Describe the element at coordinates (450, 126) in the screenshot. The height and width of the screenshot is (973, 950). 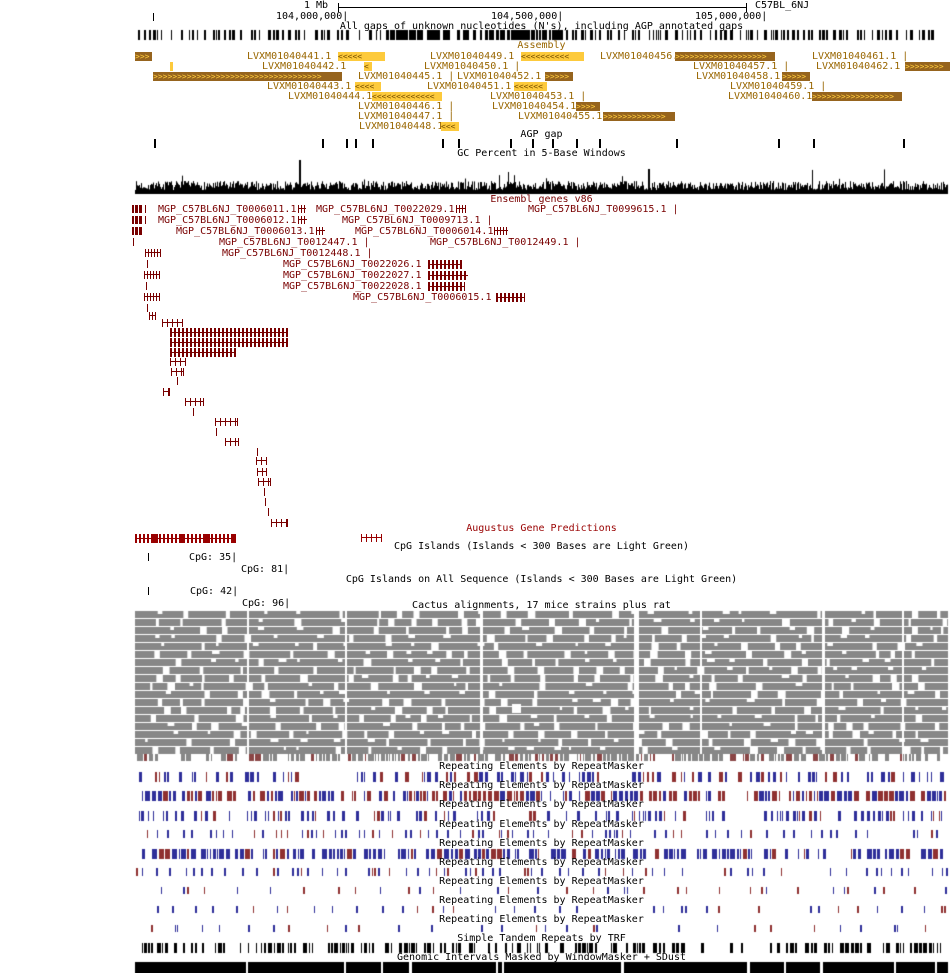
I see `assembly-item: <<<` at that location.